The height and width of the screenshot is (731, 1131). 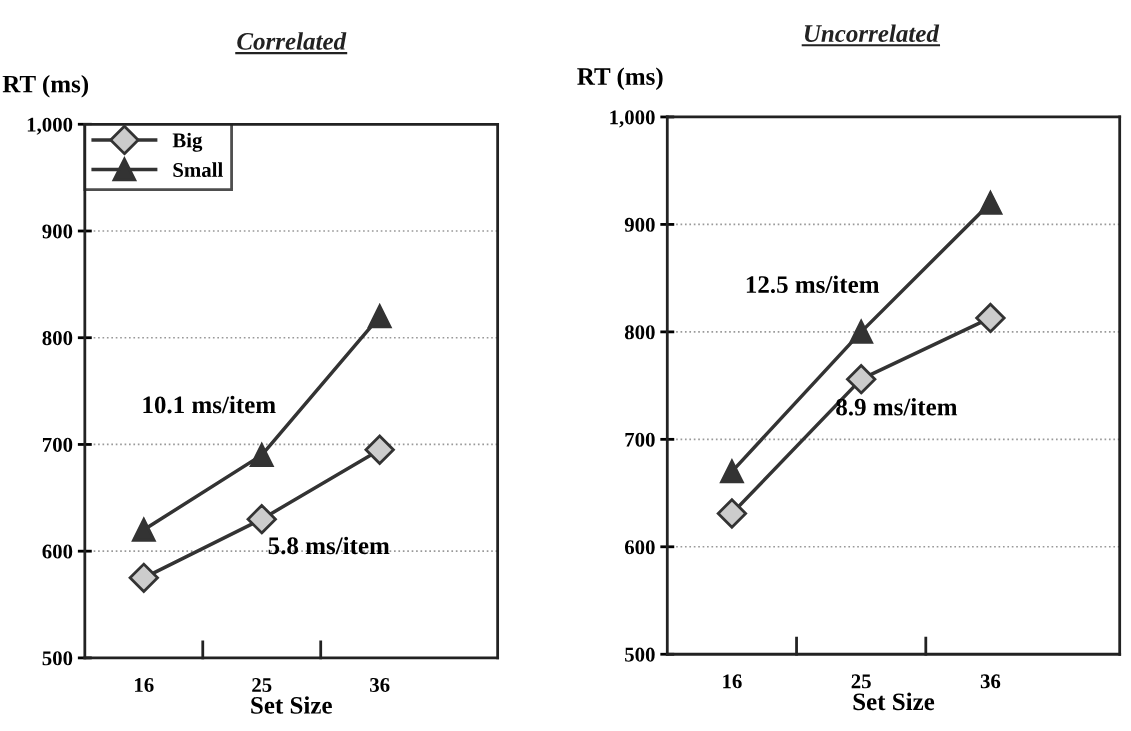 I want to click on chart-title: Uncorrelated, so click(x=872, y=33).